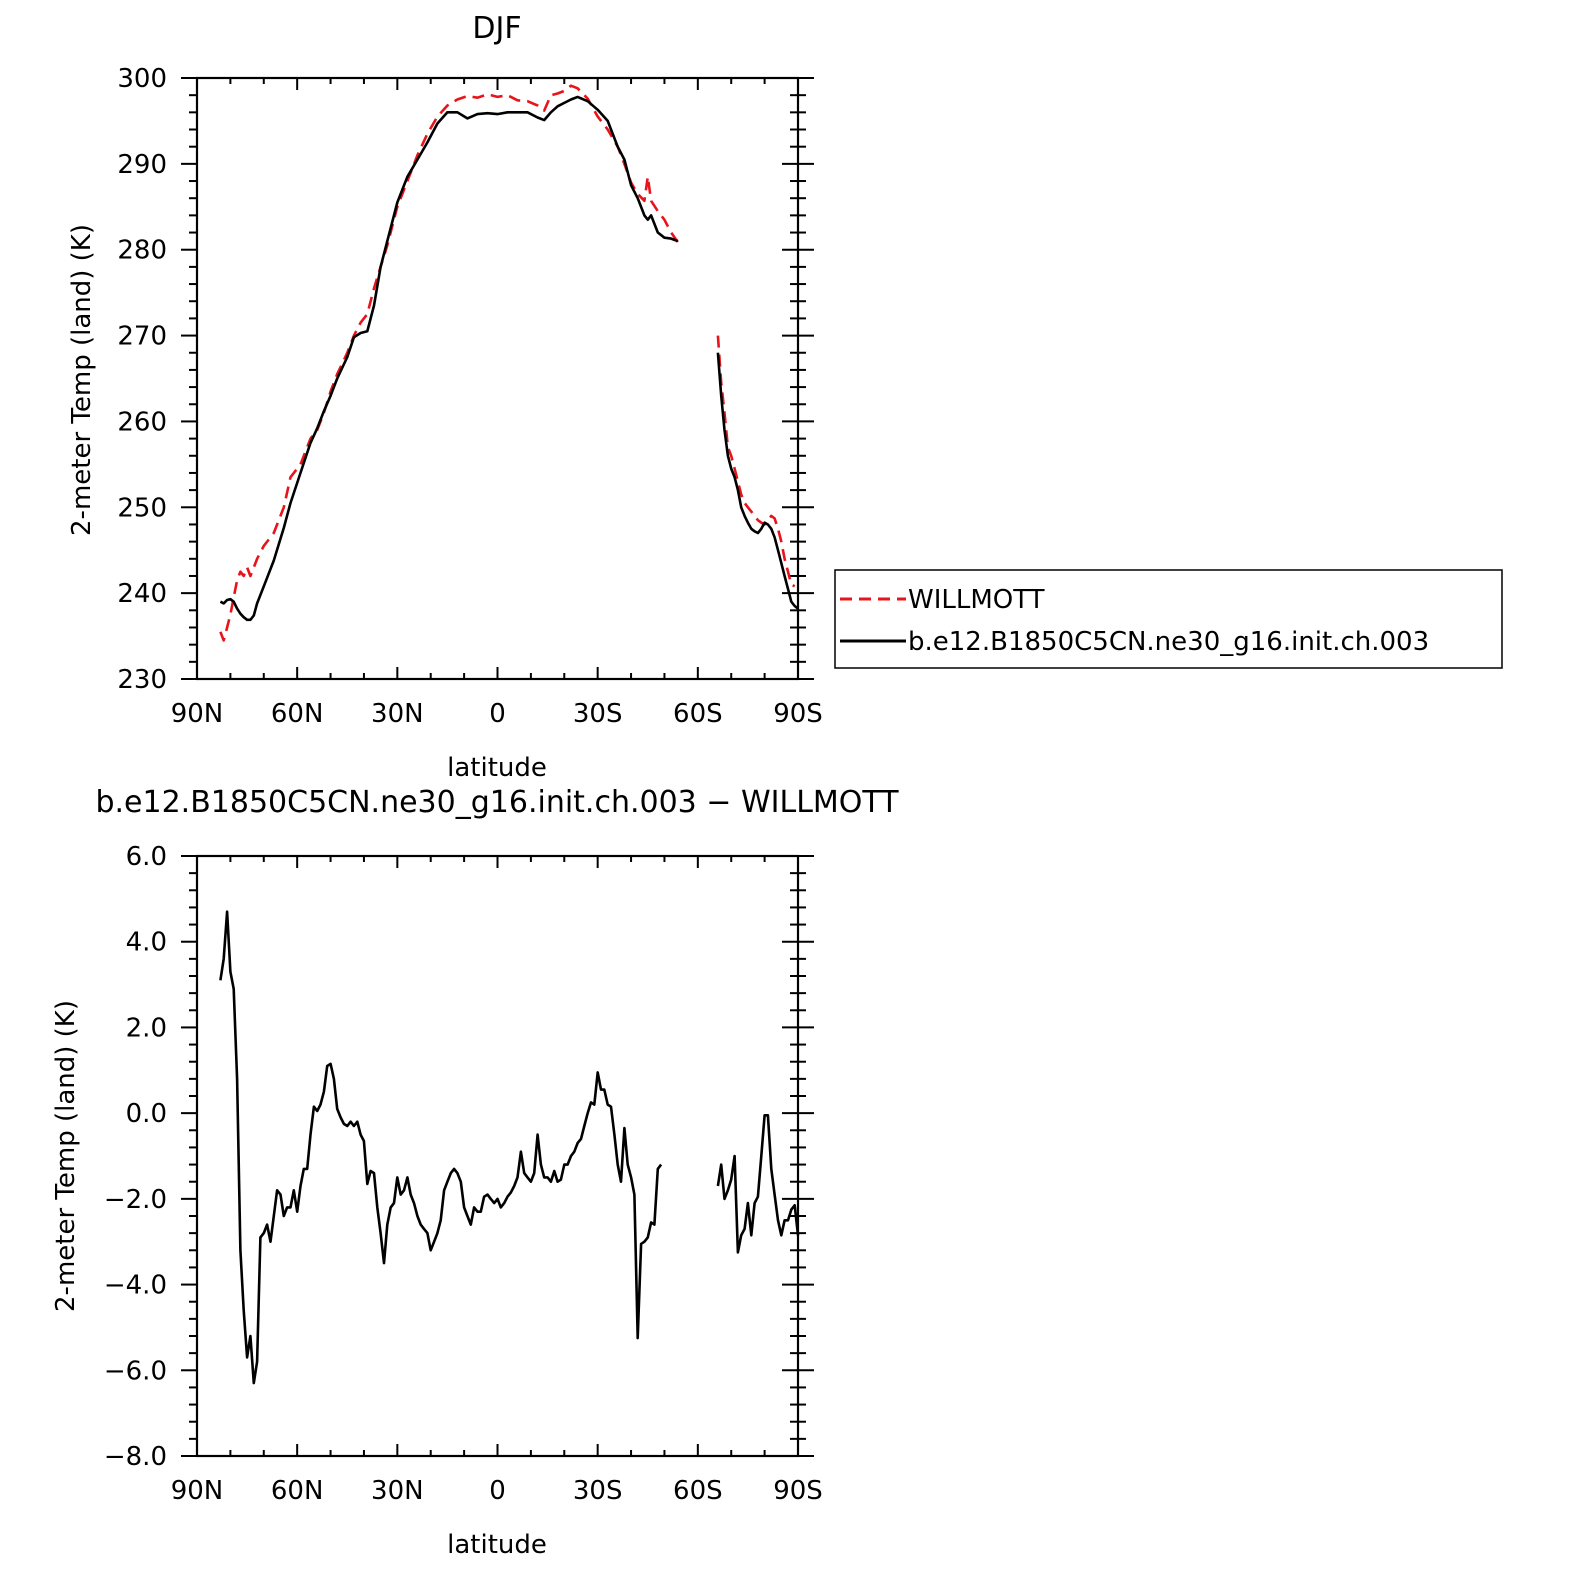  I want to click on y-tick-label: 240, so click(142, 594).